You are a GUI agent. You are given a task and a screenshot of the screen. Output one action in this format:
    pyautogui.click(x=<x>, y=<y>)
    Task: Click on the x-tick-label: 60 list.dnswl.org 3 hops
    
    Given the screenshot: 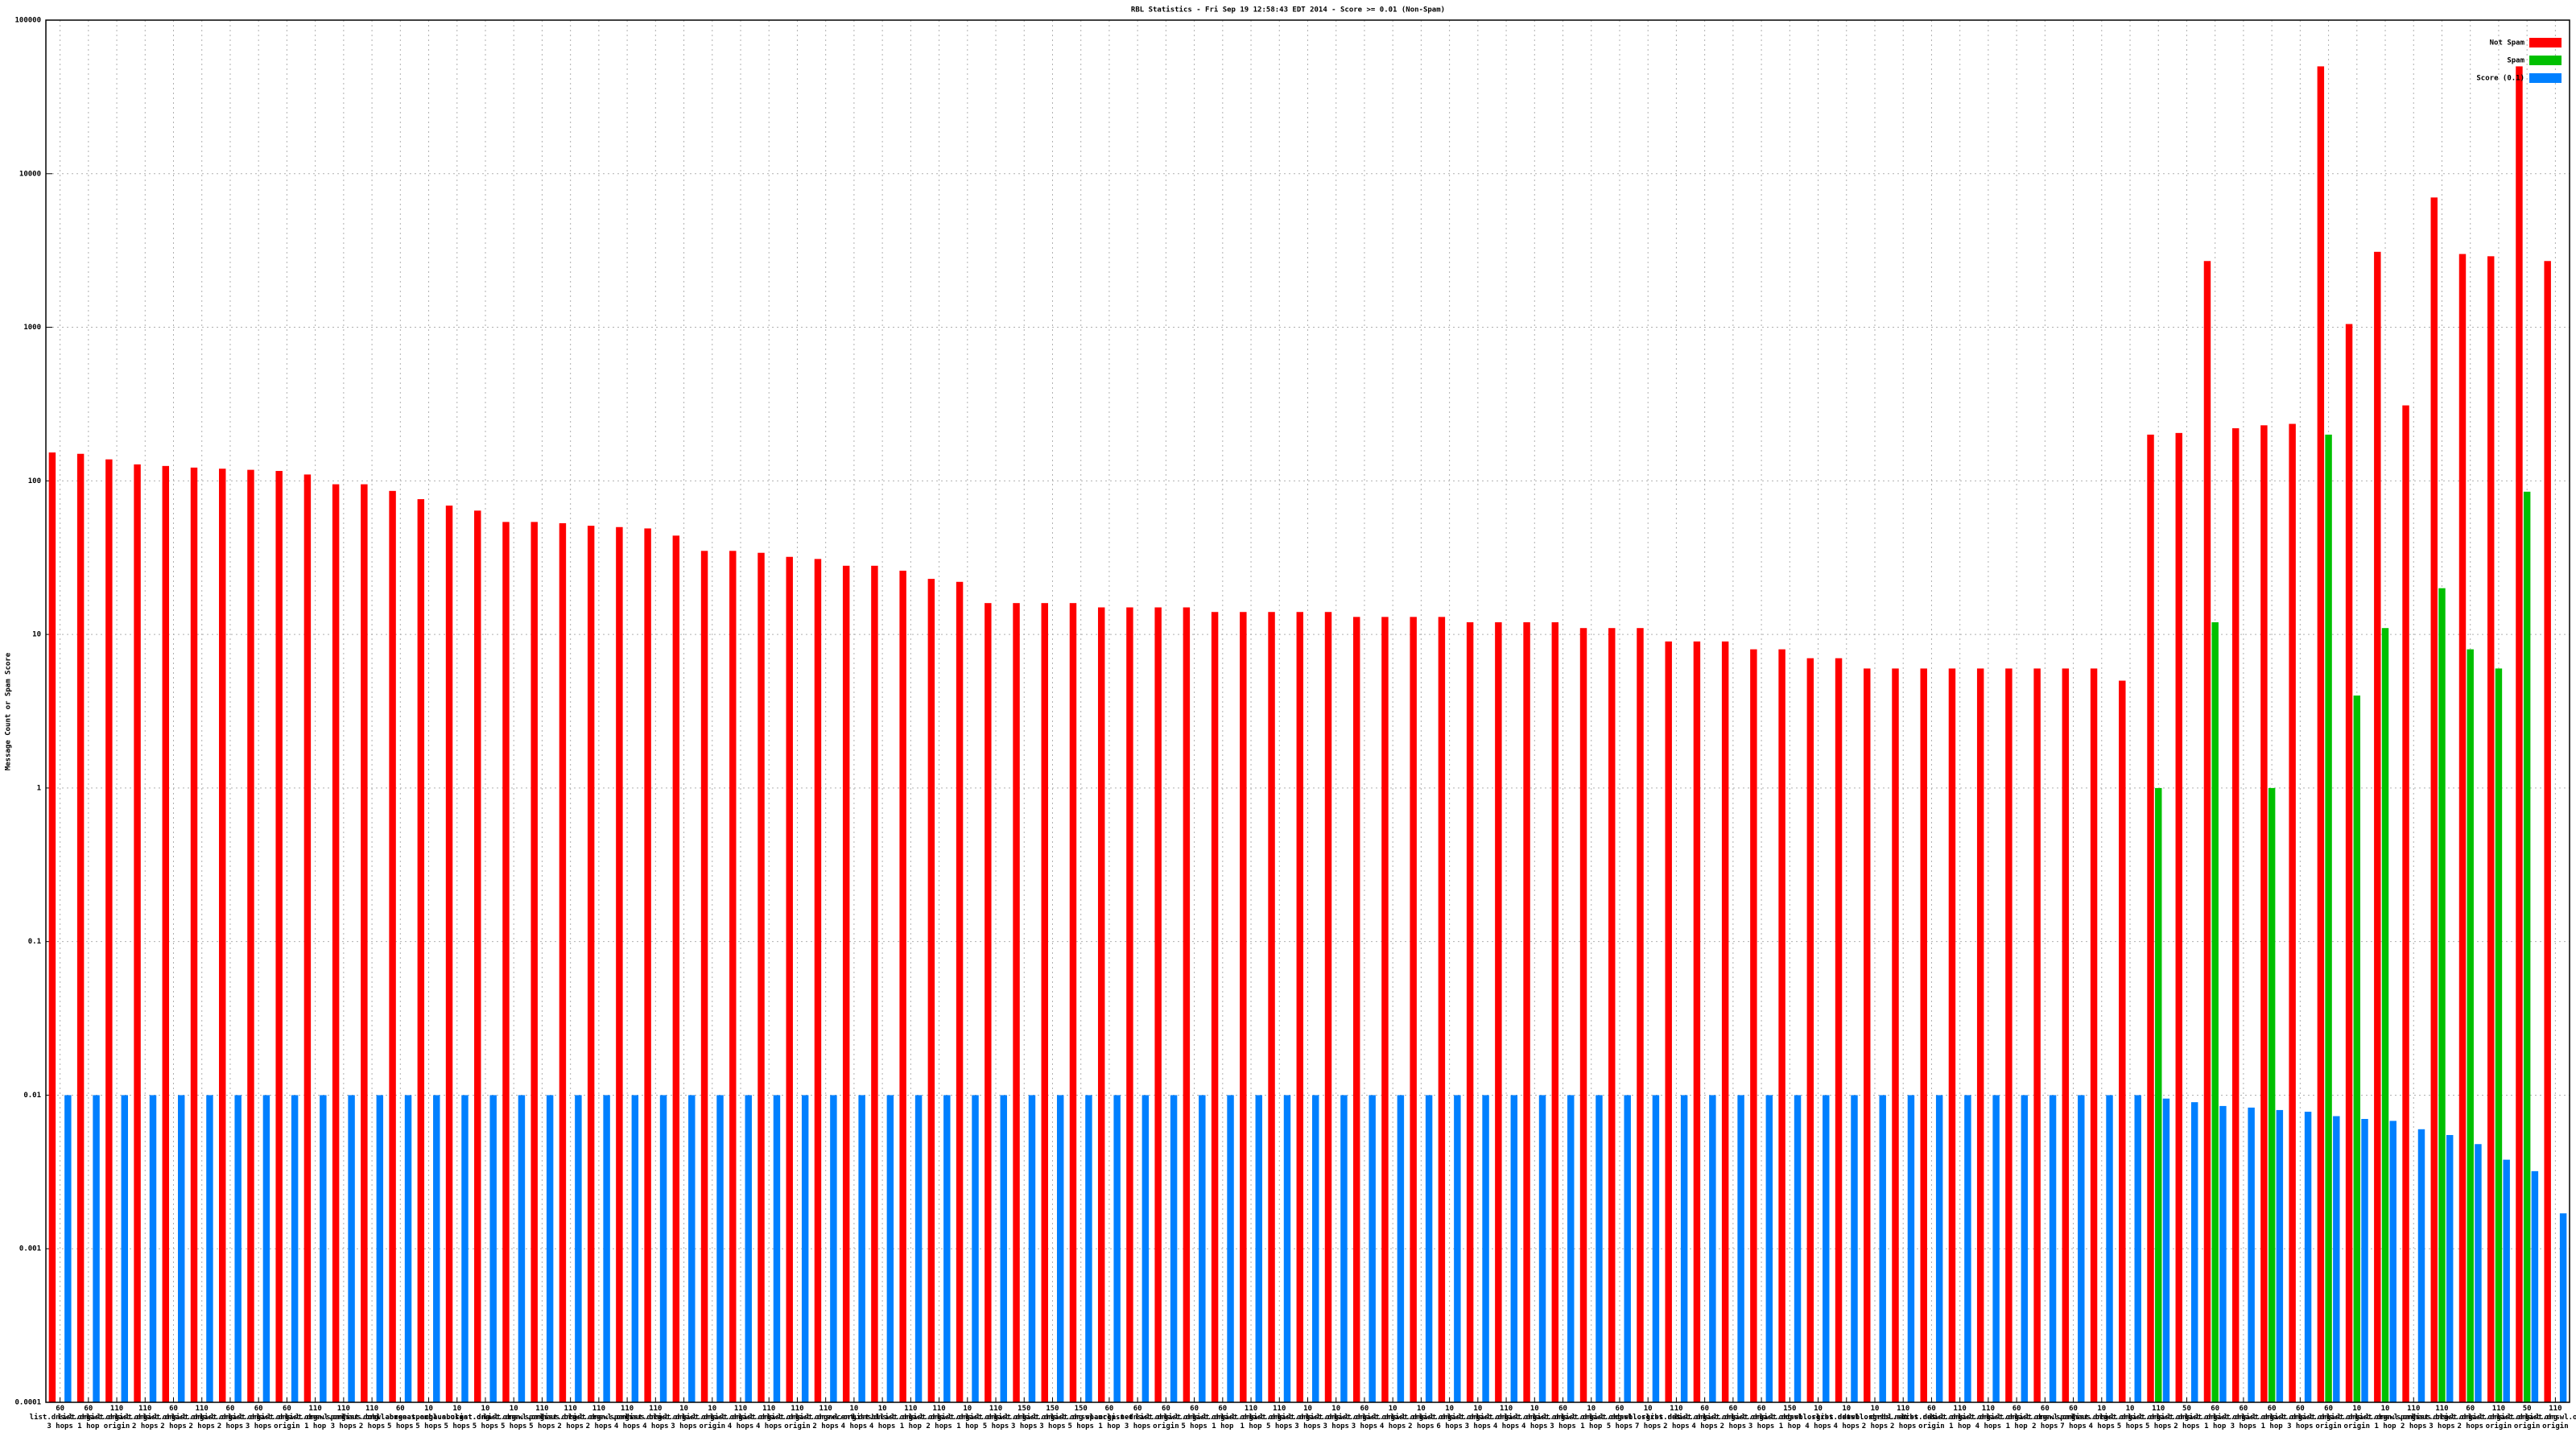 What is the action you would take?
    pyautogui.click(x=258, y=1417)
    